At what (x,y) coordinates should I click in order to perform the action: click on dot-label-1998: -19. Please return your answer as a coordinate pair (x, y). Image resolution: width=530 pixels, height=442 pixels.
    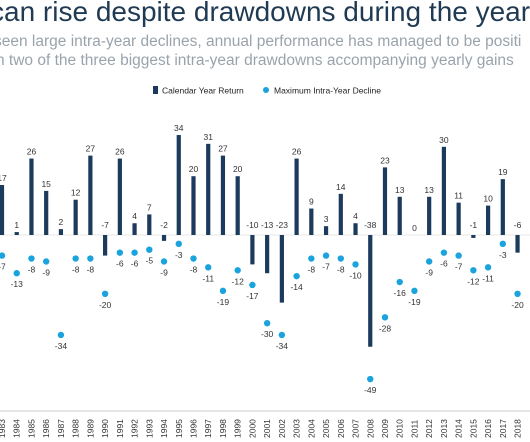
    Looking at the image, I should click on (223, 302).